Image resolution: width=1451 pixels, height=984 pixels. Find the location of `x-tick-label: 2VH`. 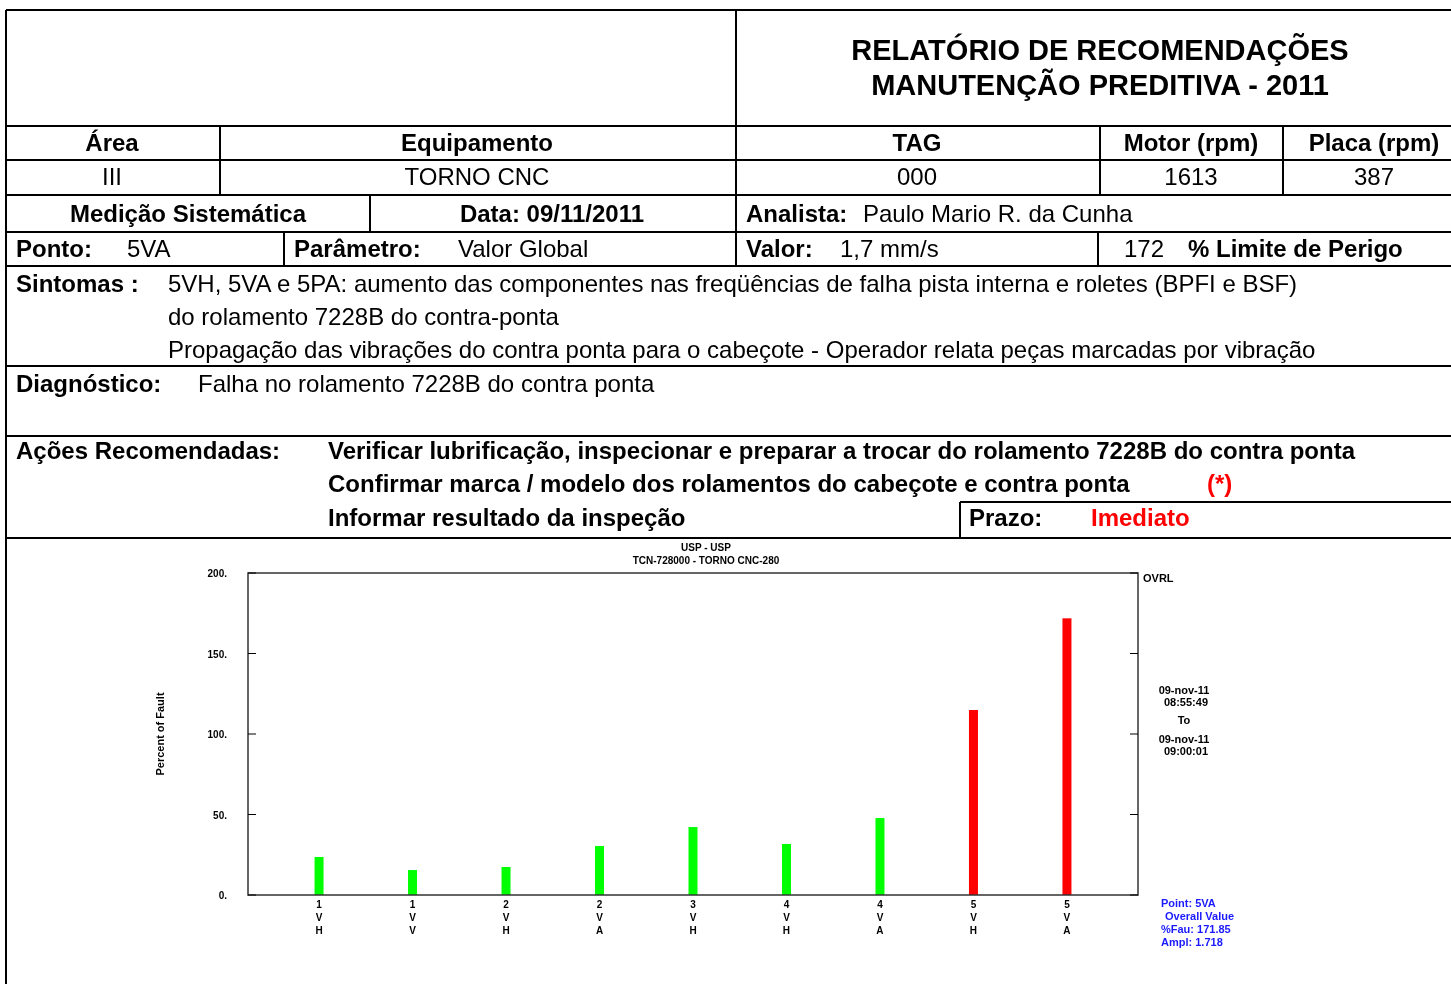

x-tick-label: 2VH is located at coordinates (506, 917).